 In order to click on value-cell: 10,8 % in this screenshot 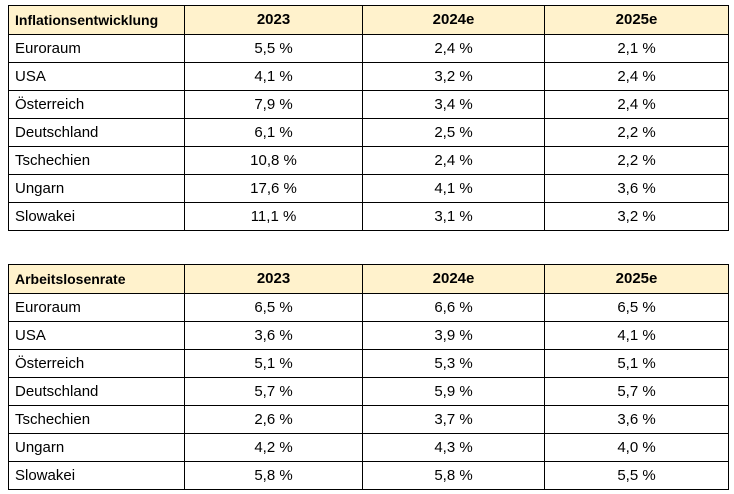, I will do `click(273, 160)`.